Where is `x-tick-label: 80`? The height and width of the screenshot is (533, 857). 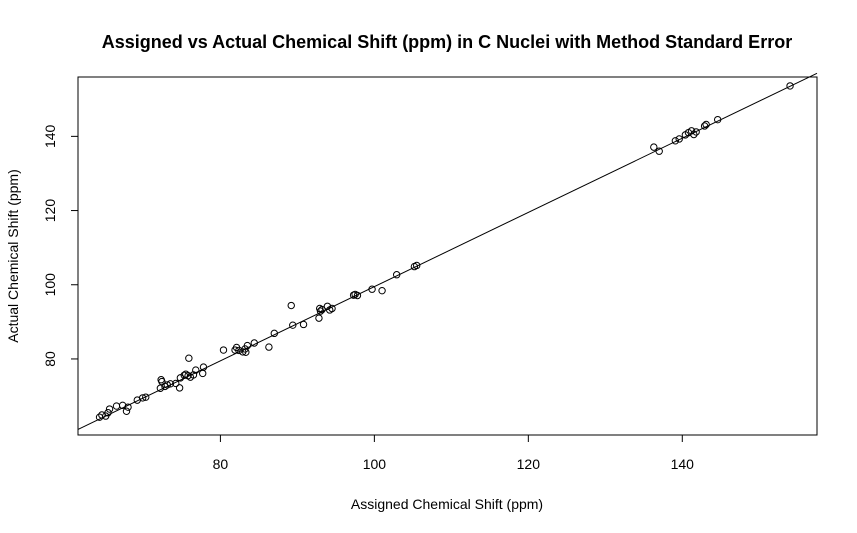 x-tick-label: 80 is located at coordinates (221, 464).